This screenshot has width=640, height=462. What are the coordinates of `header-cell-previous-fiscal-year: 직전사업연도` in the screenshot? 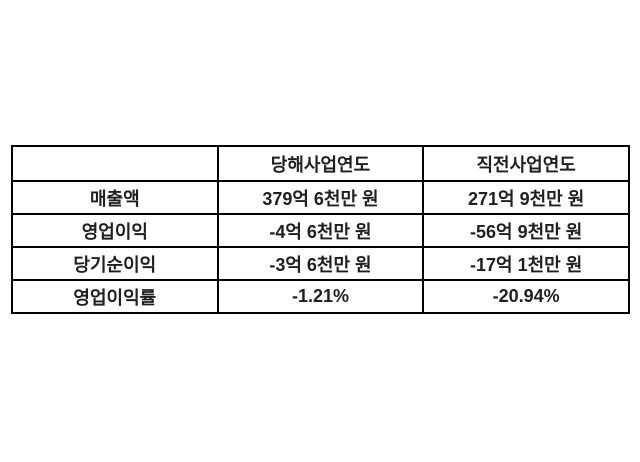 It's located at (526, 163).